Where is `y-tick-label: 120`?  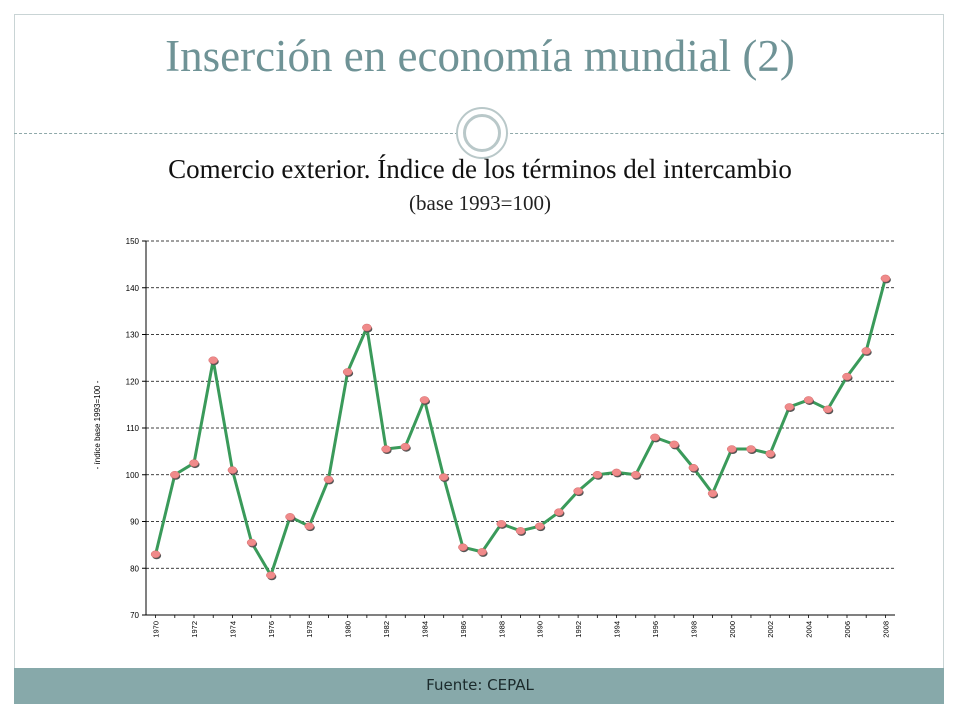 y-tick-label: 120 is located at coordinates (133, 381).